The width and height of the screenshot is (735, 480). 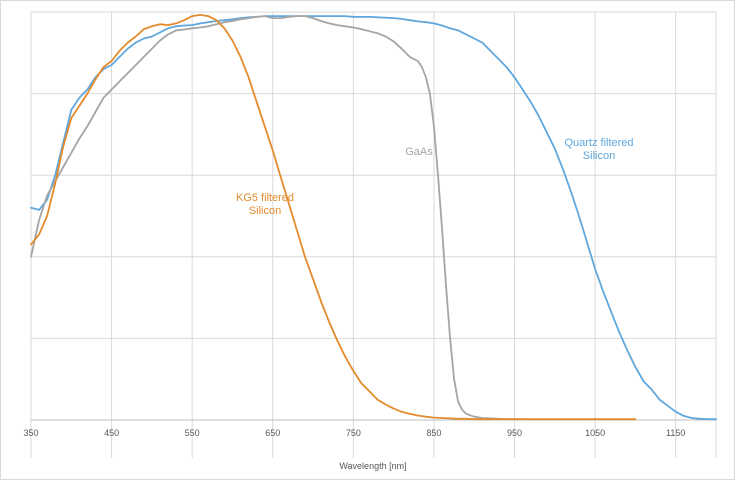 I want to click on x-tick-label-750: 750, so click(x=353, y=433).